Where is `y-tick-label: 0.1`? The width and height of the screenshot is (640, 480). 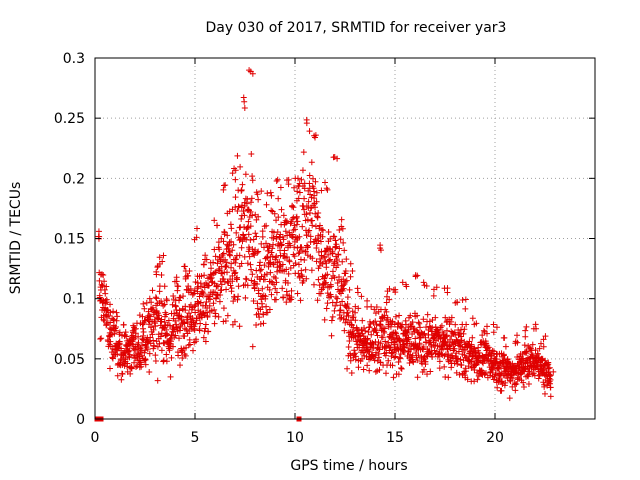
y-tick-label: 0.1 is located at coordinates (74, 300).